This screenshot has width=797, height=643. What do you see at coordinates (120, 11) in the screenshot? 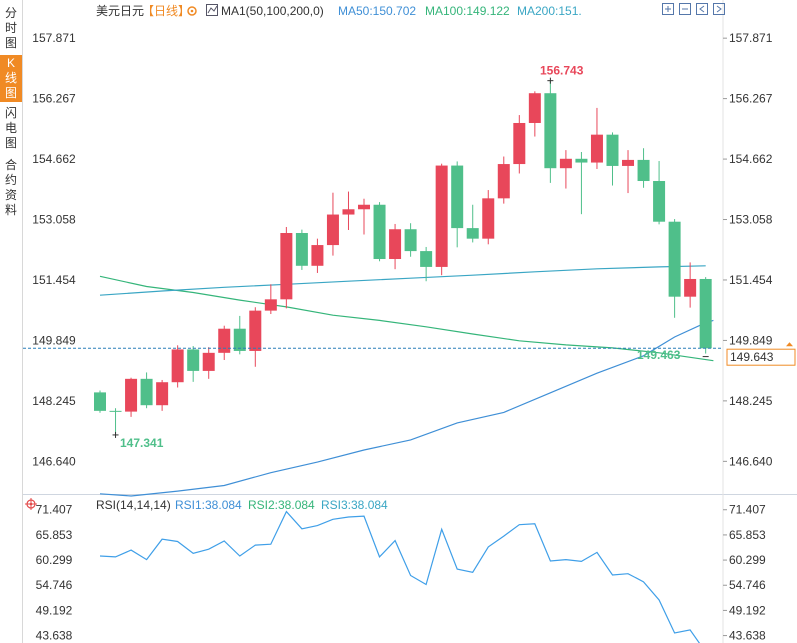
I see `symbol-title: 美元日元` at bounding box center [120, 11].